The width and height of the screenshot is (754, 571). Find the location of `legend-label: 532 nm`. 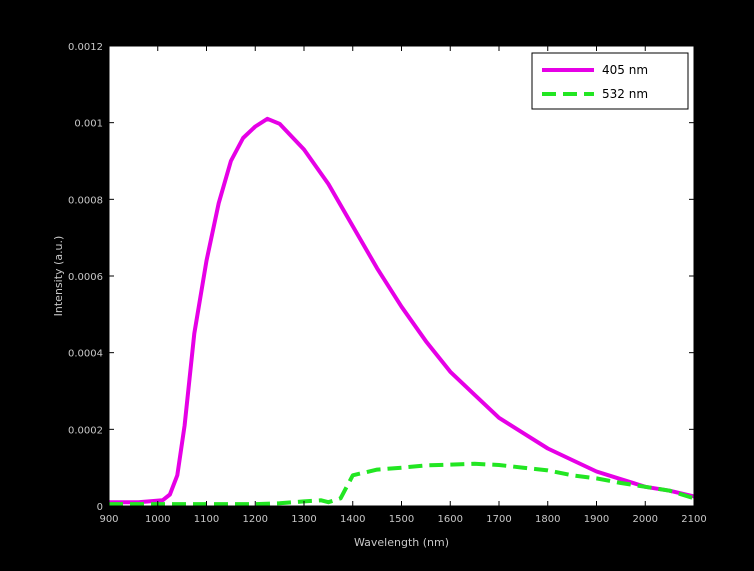

legend-label: 532 nm is located at coordinates (625, 94).